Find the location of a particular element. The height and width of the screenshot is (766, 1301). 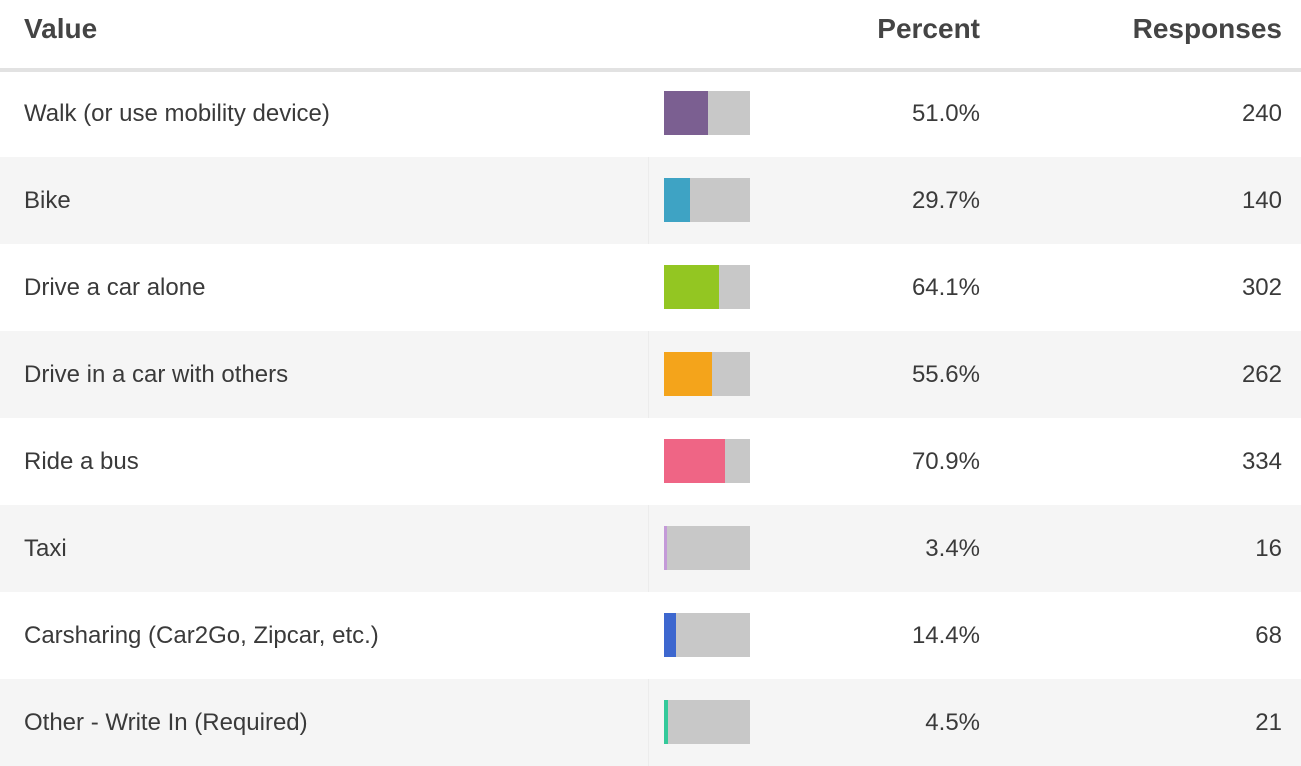

value-cell: Taxi is located at coordinates (45, 548).